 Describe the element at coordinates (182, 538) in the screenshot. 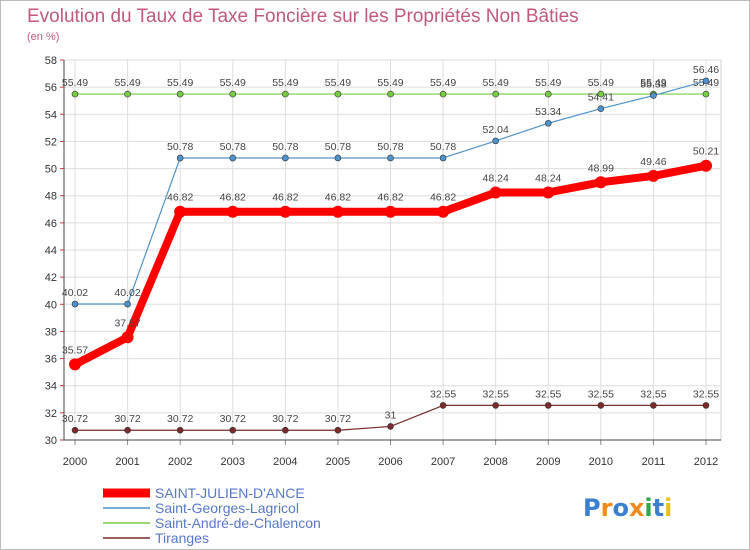

I see `legend-label: Tiranges` at that location.